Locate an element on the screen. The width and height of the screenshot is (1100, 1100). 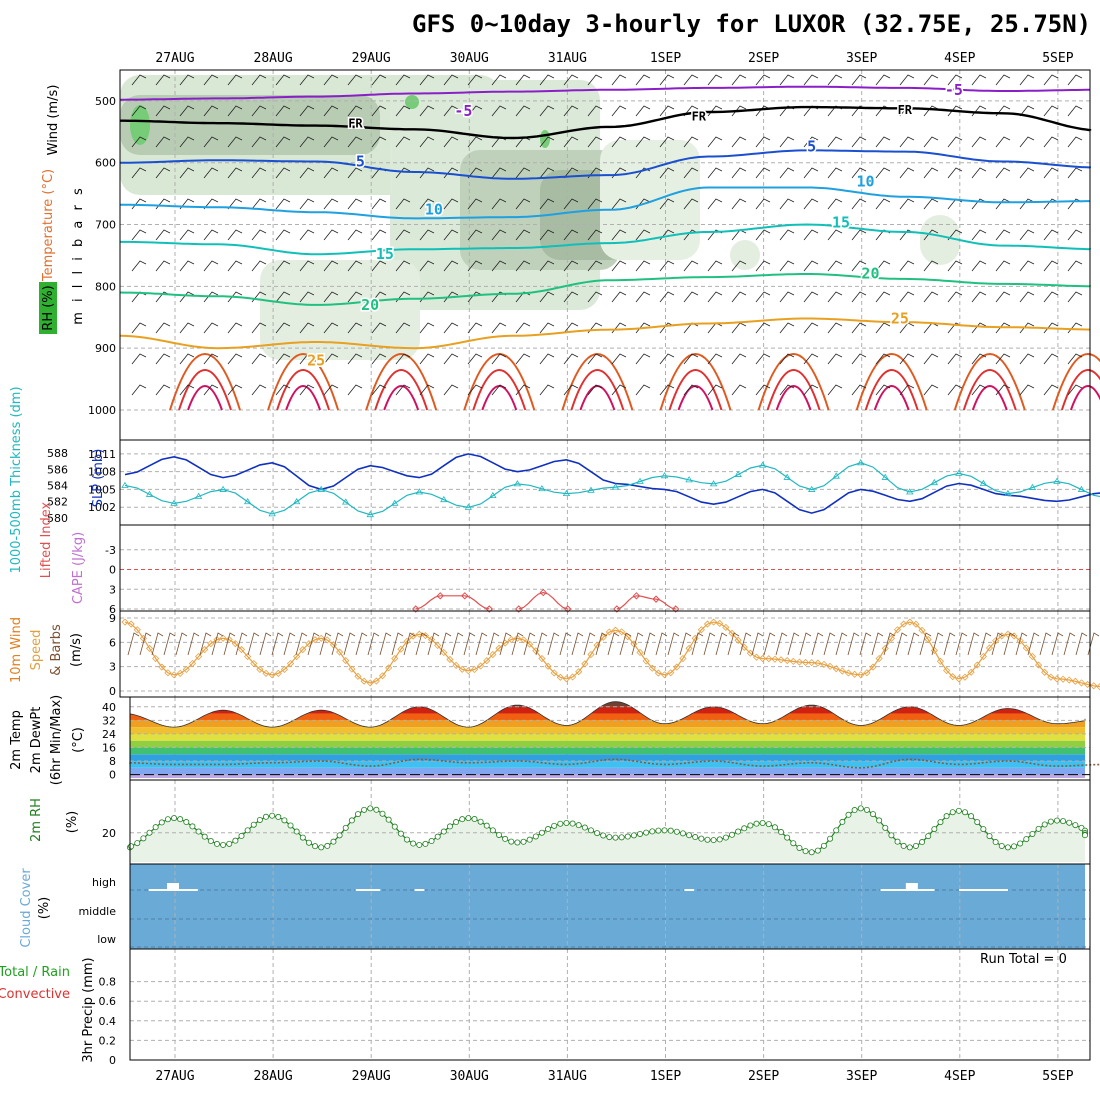
panel-border is located at coordinates (605, 568).